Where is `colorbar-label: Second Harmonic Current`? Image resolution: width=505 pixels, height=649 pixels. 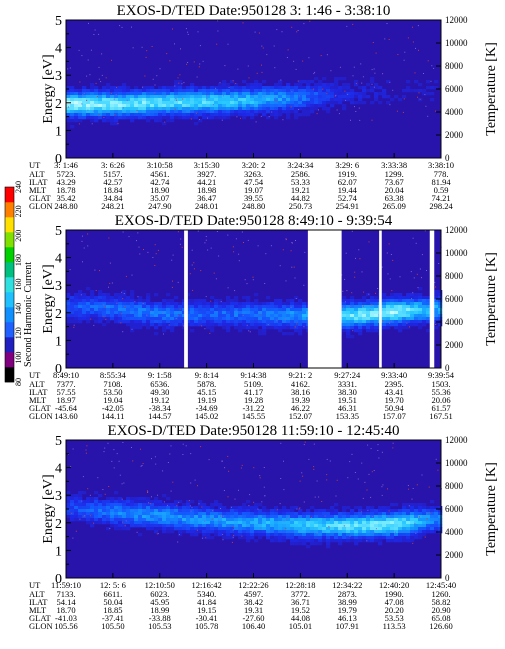
colorbar-label: Second Harmonic Current is located at coordinates (28, 314).